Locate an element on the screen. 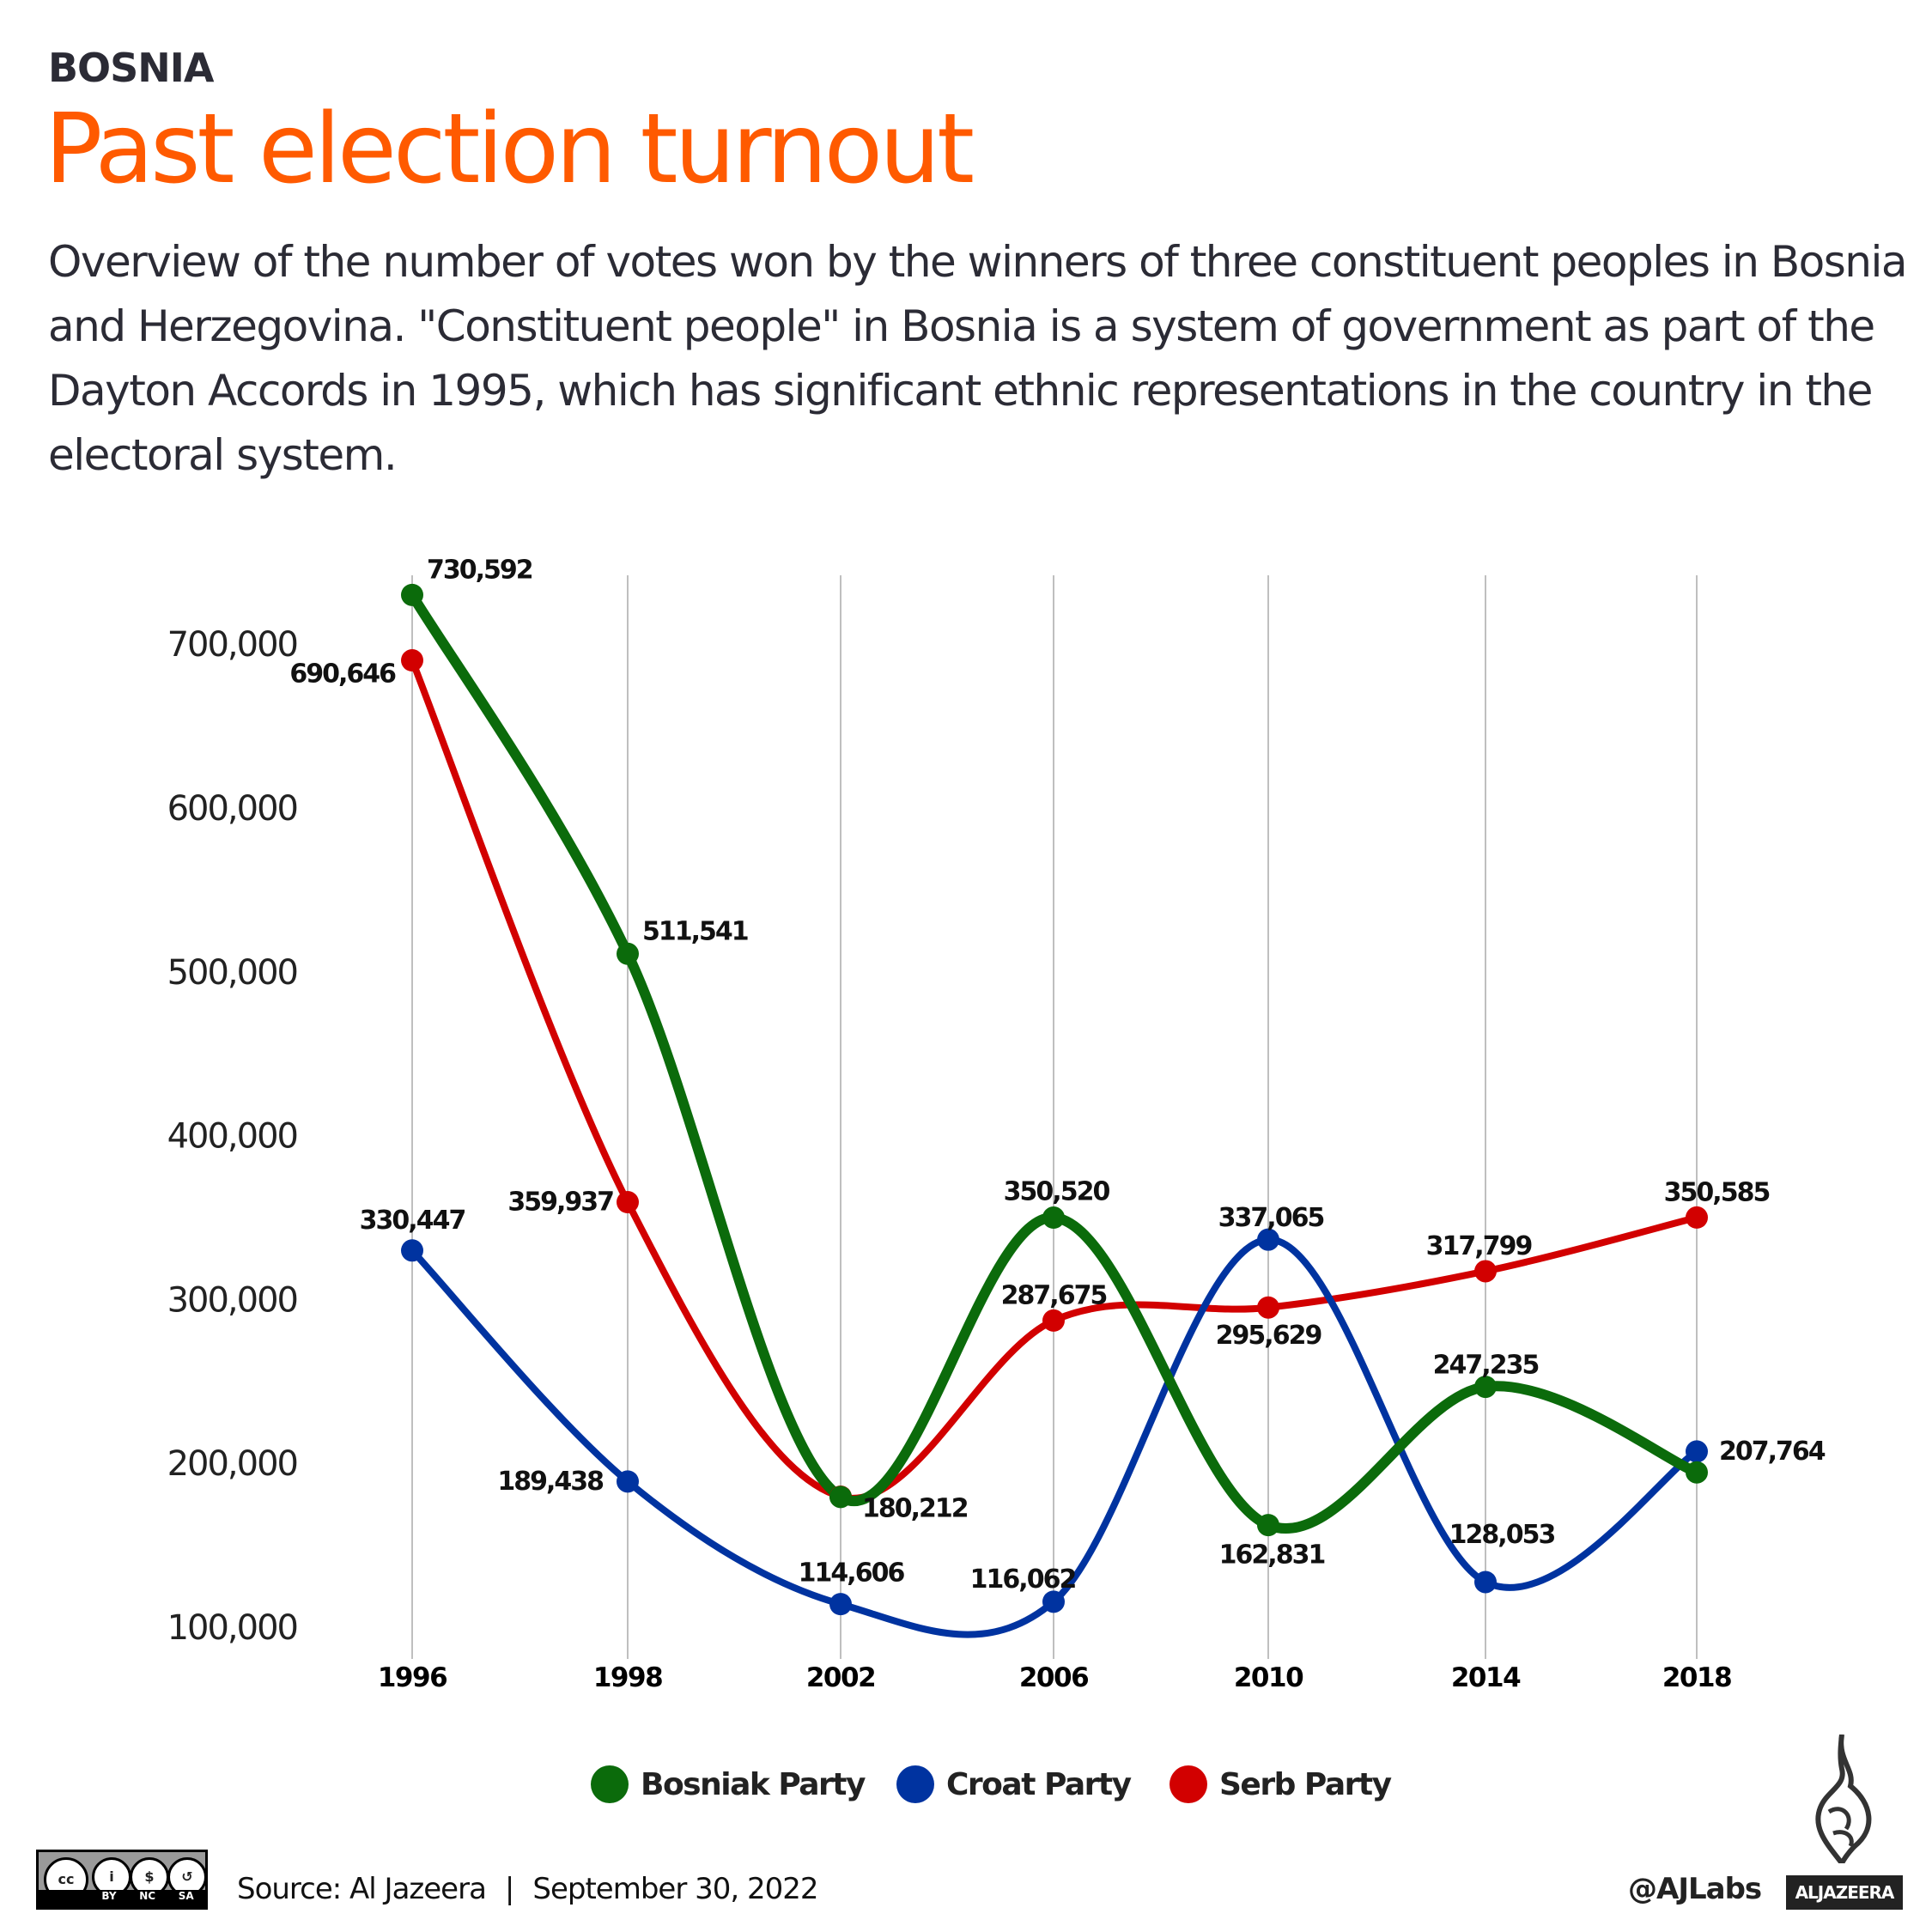 Image resolution: width=1932 pixels, height=1932 pixels. y-tick-label: 600,000 is located at coordinates (232, 809).